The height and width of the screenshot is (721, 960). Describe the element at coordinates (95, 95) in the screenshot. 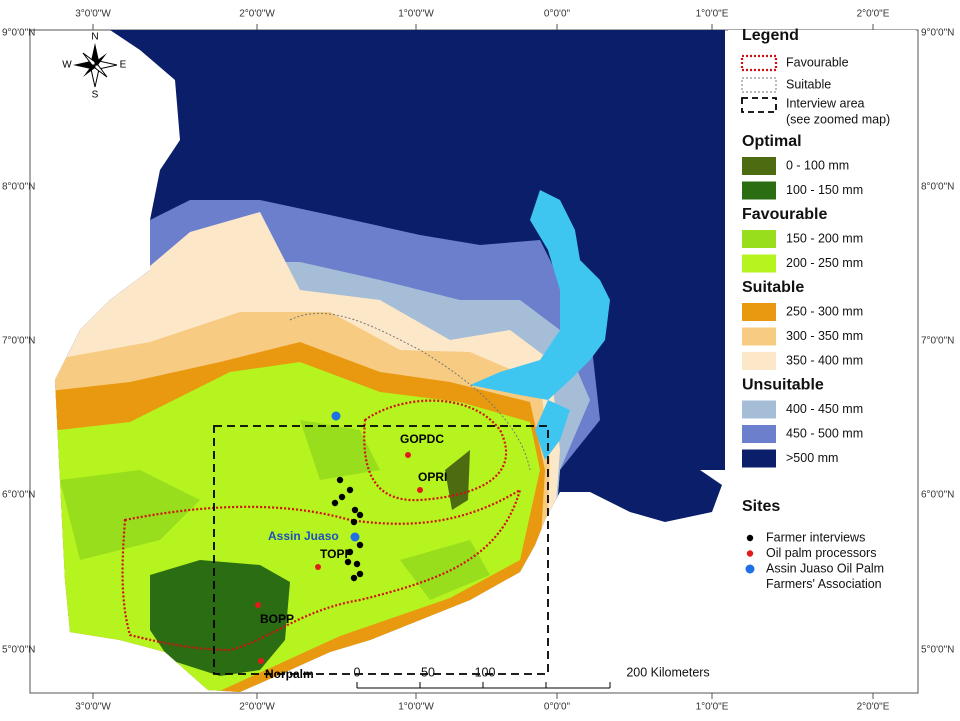

I see `compass-s: S` at that location.